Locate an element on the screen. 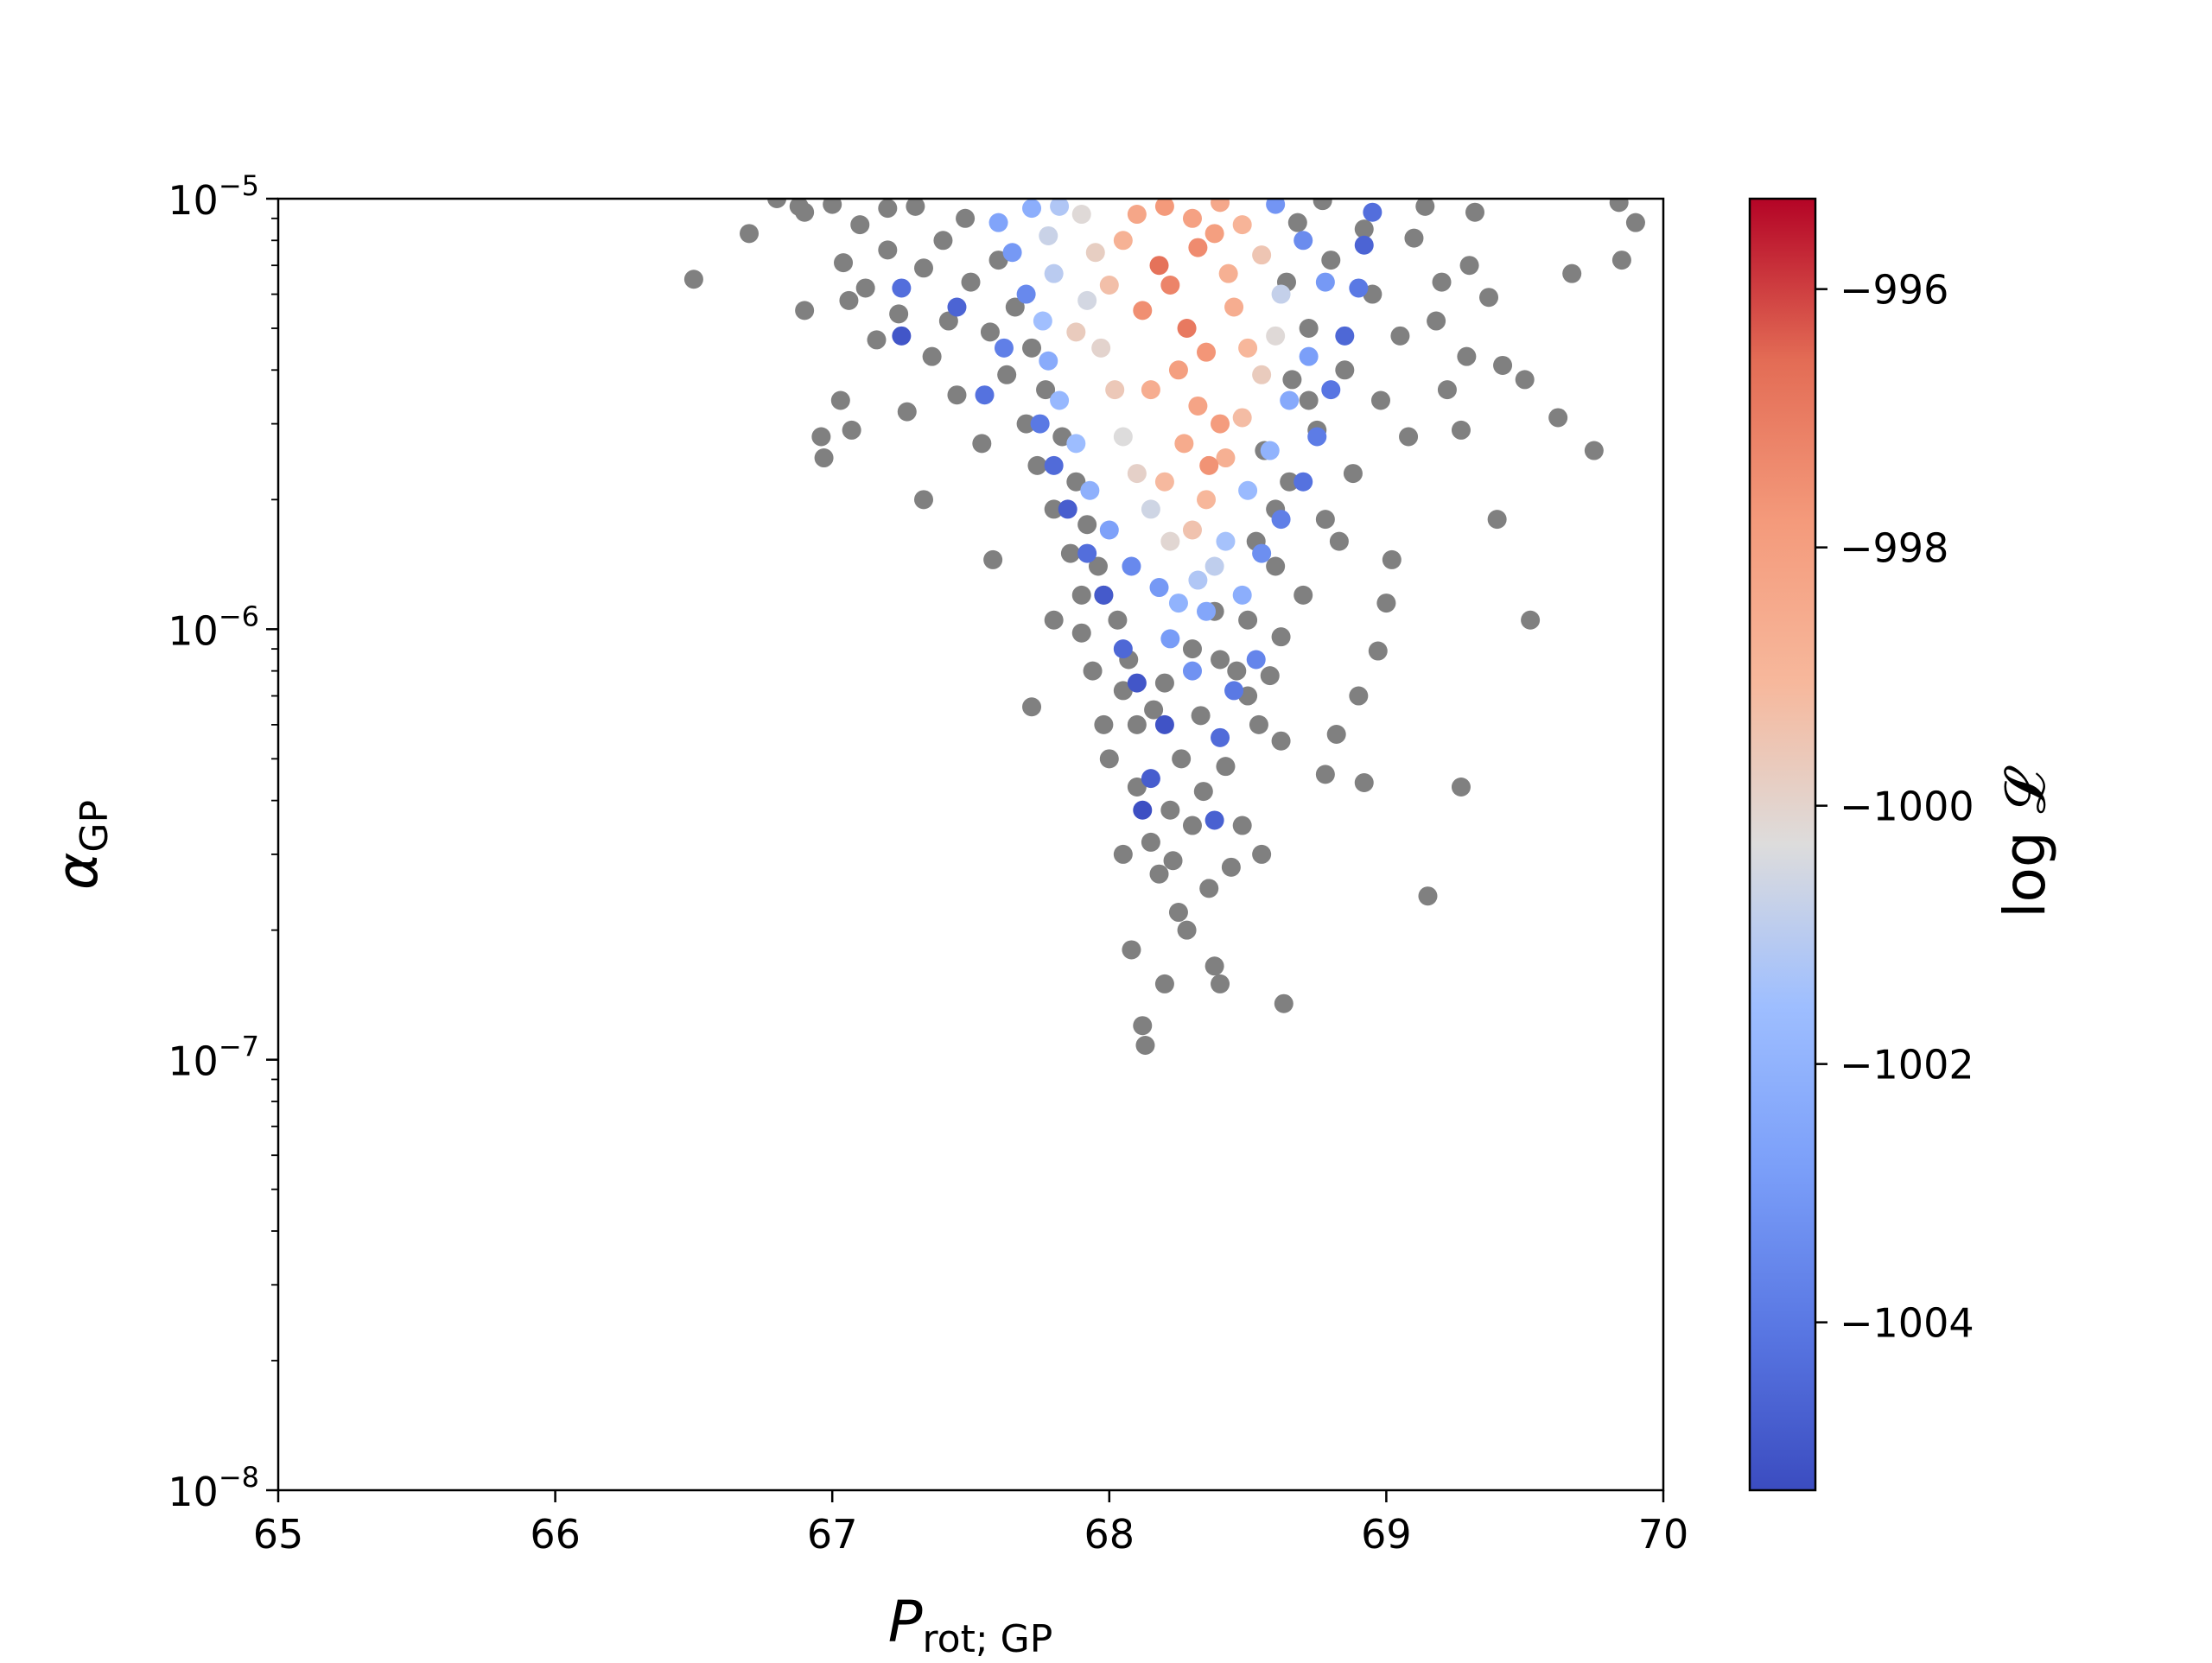  colorbar-tick-label: −998 is located at coordinates (1894, 548).